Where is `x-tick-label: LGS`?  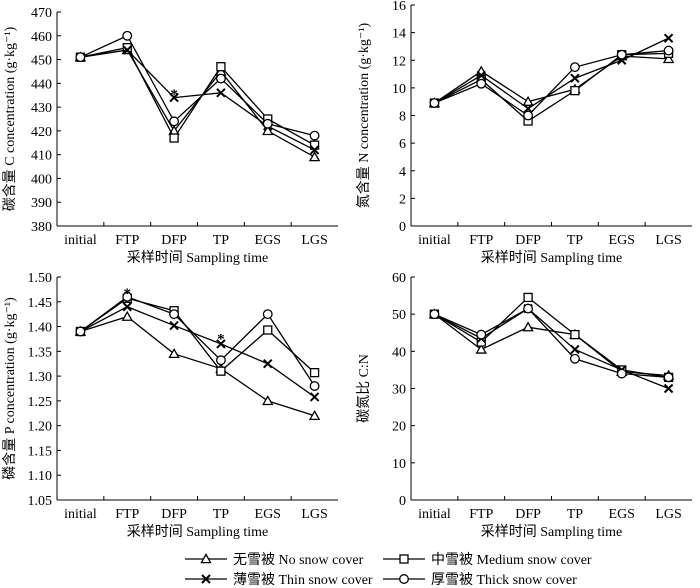
x-tick-label: LGS is located at coordinates (314, 240).